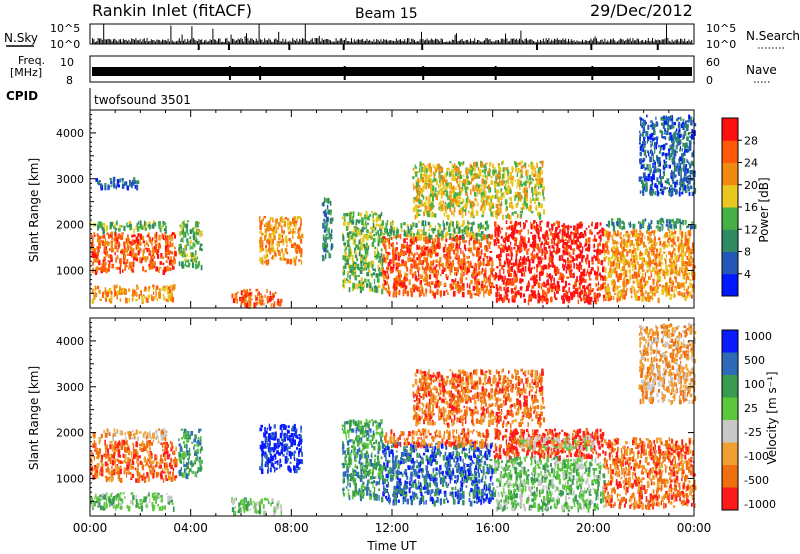 This screenshot has height=554, width=800. What do you see at coordinates (592, 73) in the screenshot?
I see `freq-marker` at bounding box center [592, 73].